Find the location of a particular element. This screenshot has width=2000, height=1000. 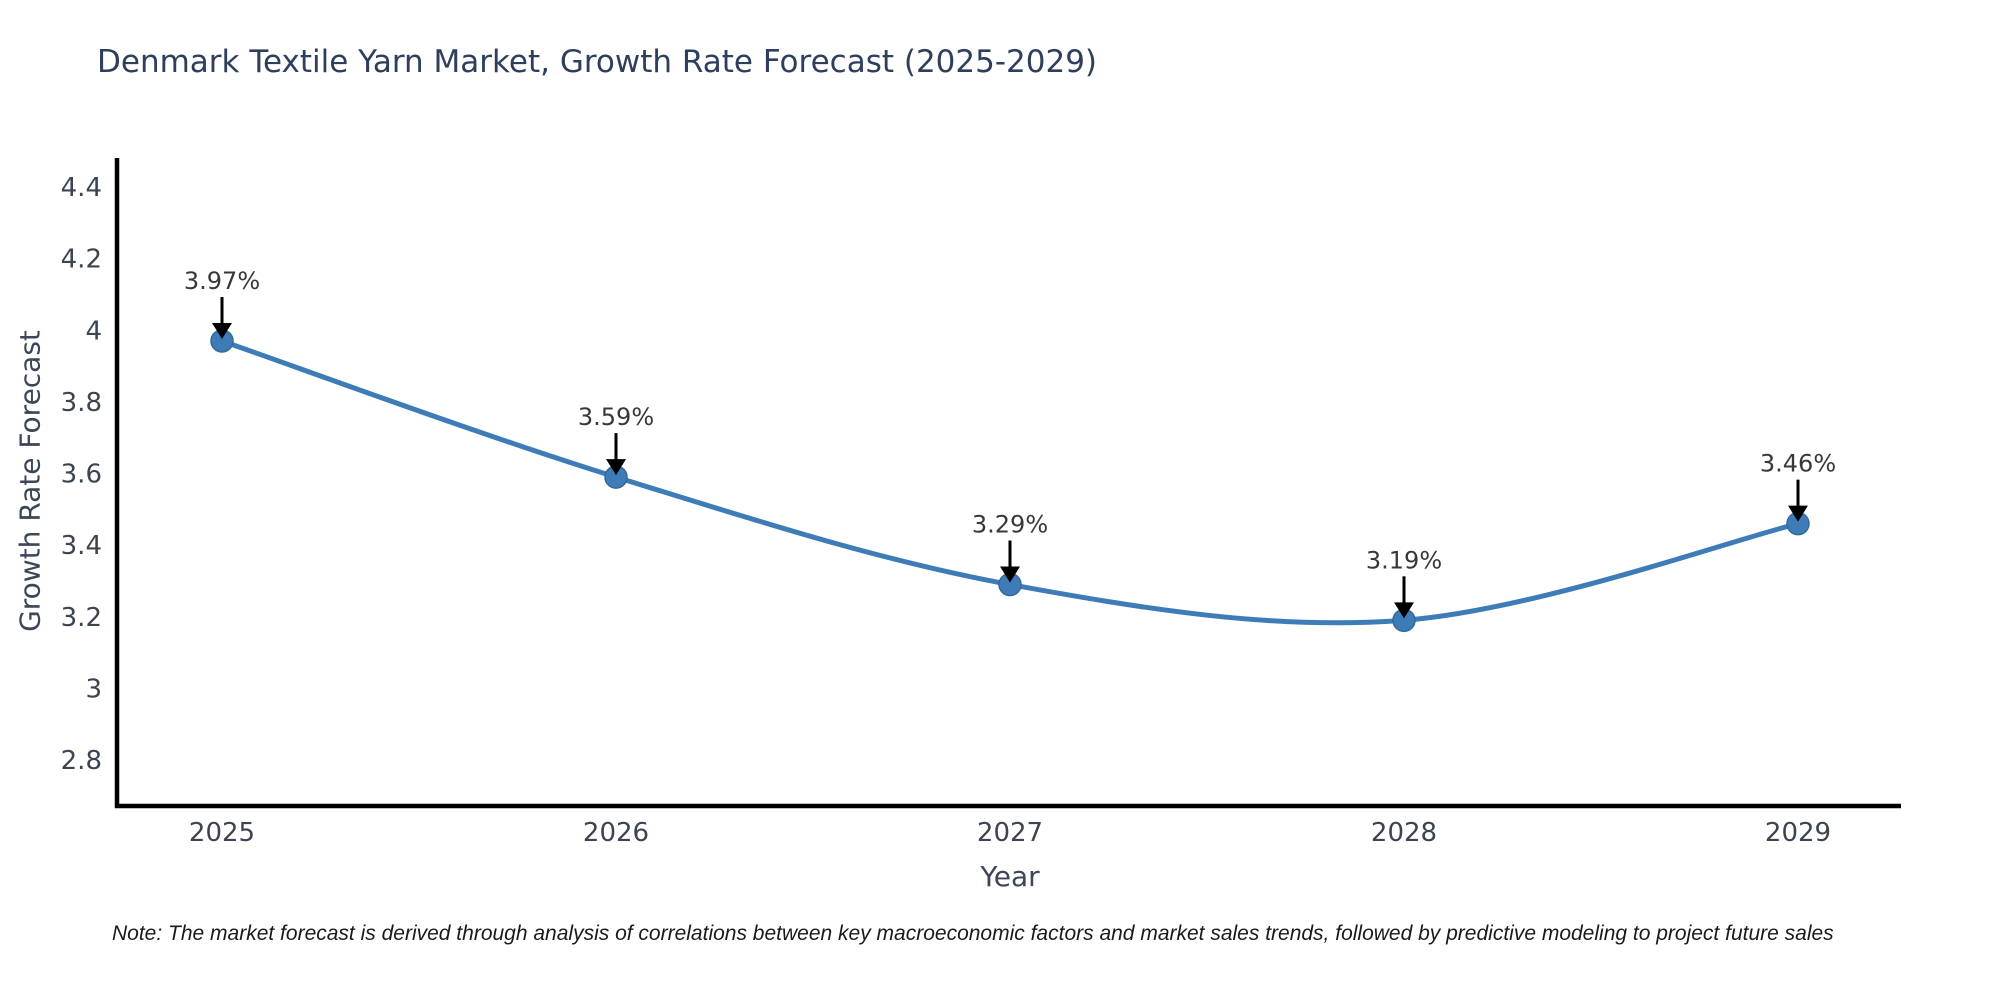

y-axis-title: Growth Rate Forecast is located at coordinates (30, 481).